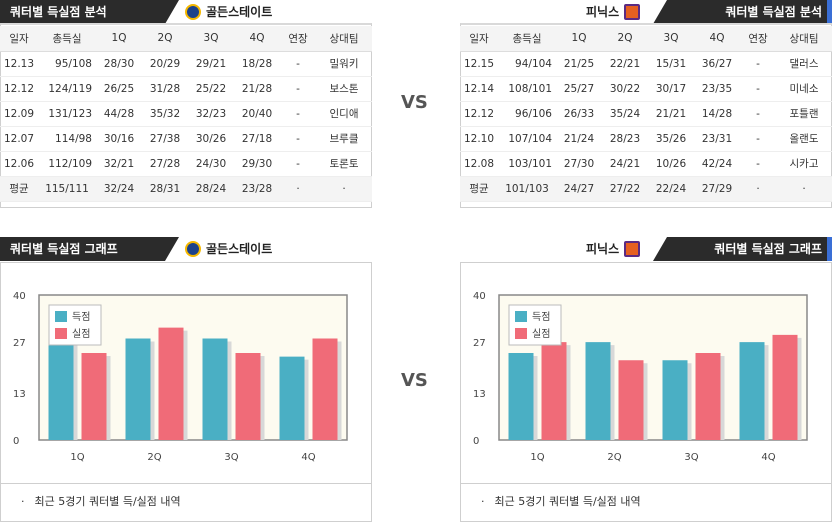  Describe the element at coordinates (19, 296) in the screenshot. I see `y-tick-label: 40` at that location.